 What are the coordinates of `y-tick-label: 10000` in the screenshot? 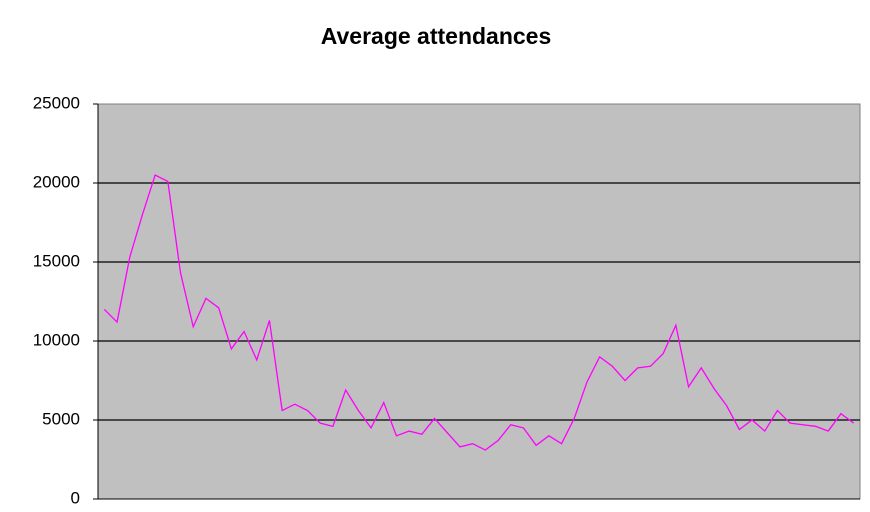 It's located at (56, 339).